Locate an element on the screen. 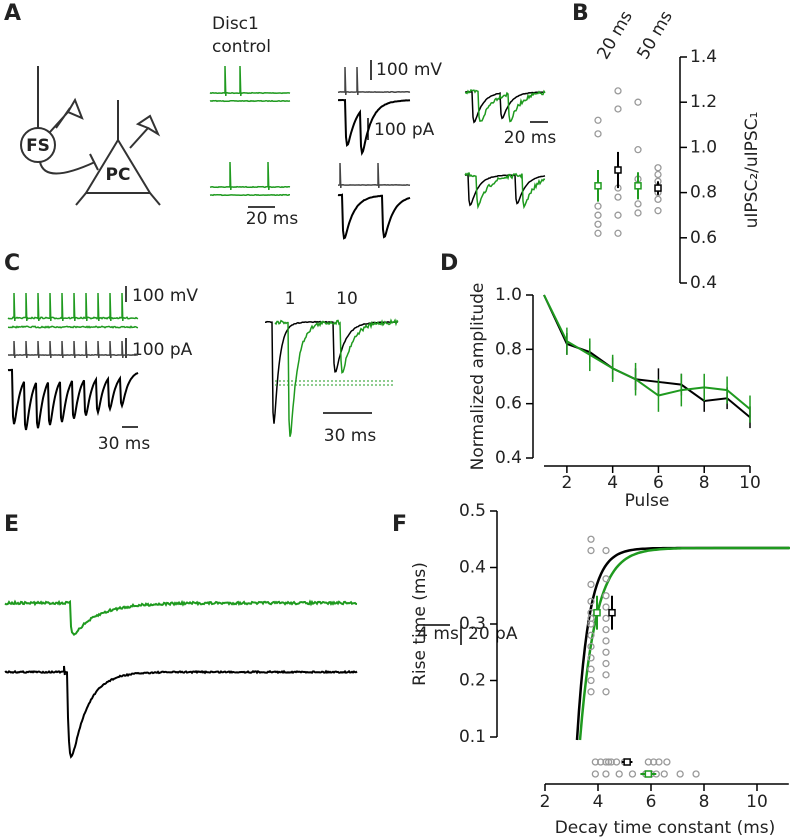  y-tick-label: 1.2 is located at coordinates (703, 102).